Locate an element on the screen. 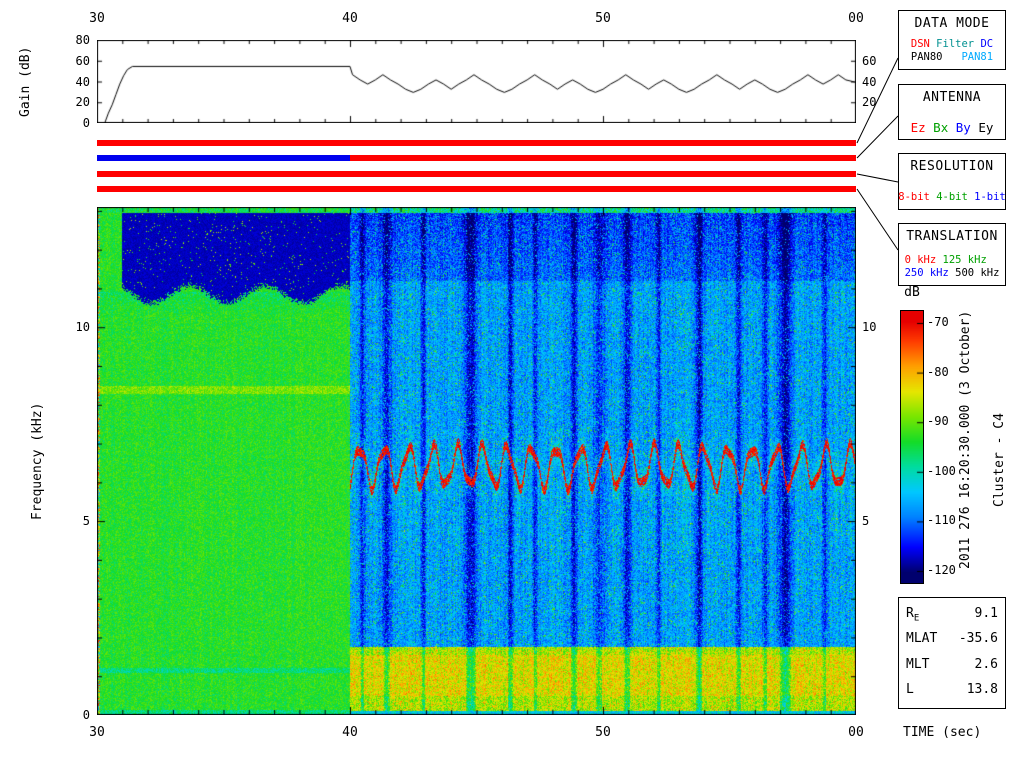 This screenshot has width=1024, height=768. data-mode-bar-segment is located at coordinates (476, 143).